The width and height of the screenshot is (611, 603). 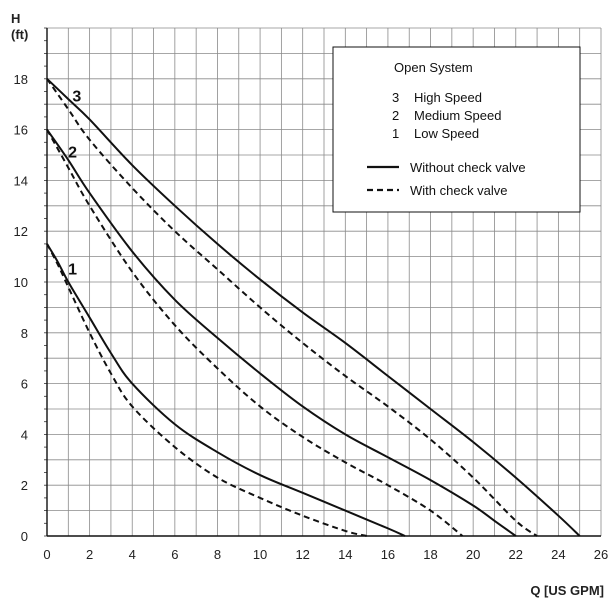 What do you see at coordinates (516, 554) in the screenshot?
I see `x-tick-label: 22` at bounding box center [516, 554].